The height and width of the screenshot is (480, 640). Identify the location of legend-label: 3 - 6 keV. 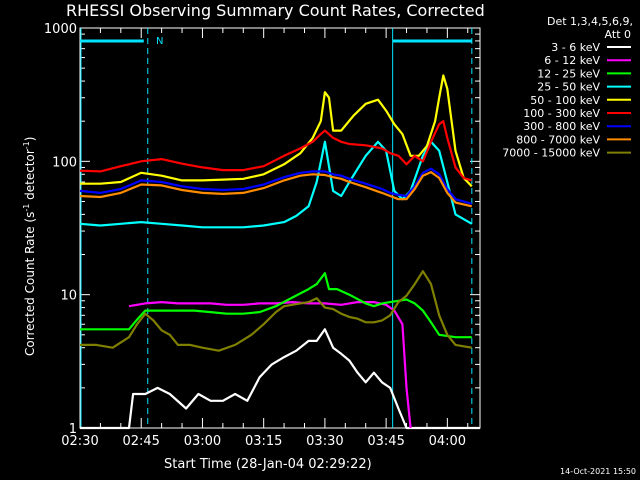
(575, 47).